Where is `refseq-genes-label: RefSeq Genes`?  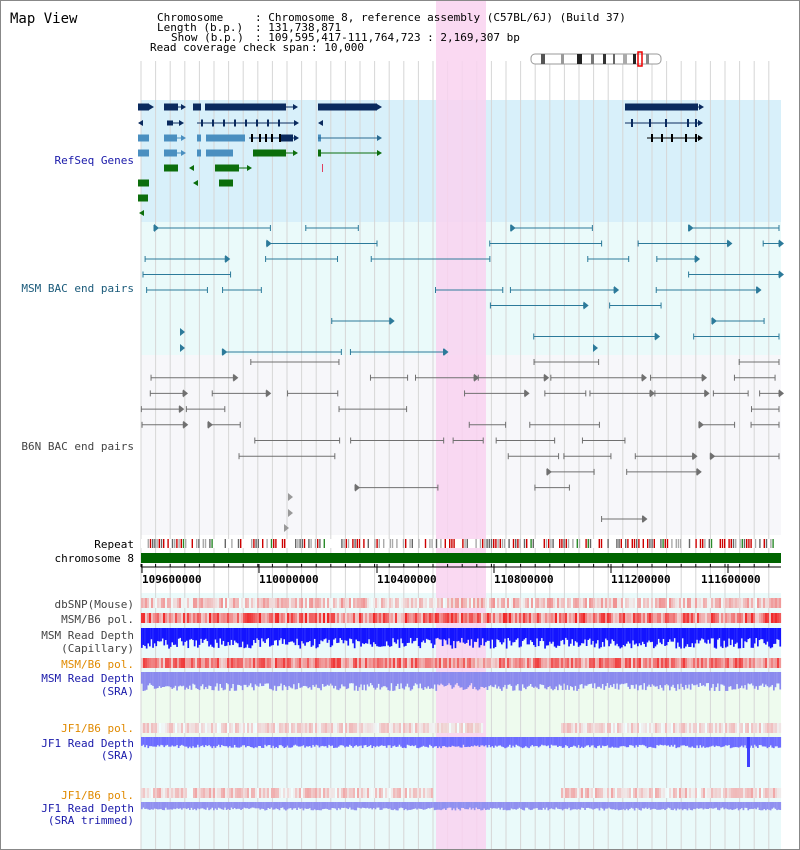 refseq-genes-label: RefSeq Genes is located at coordinates (94, 160).